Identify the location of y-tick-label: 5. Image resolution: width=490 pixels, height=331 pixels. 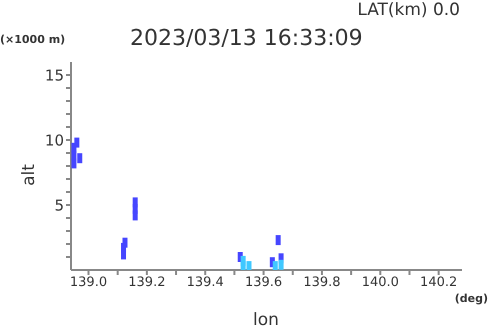
(59, 205).